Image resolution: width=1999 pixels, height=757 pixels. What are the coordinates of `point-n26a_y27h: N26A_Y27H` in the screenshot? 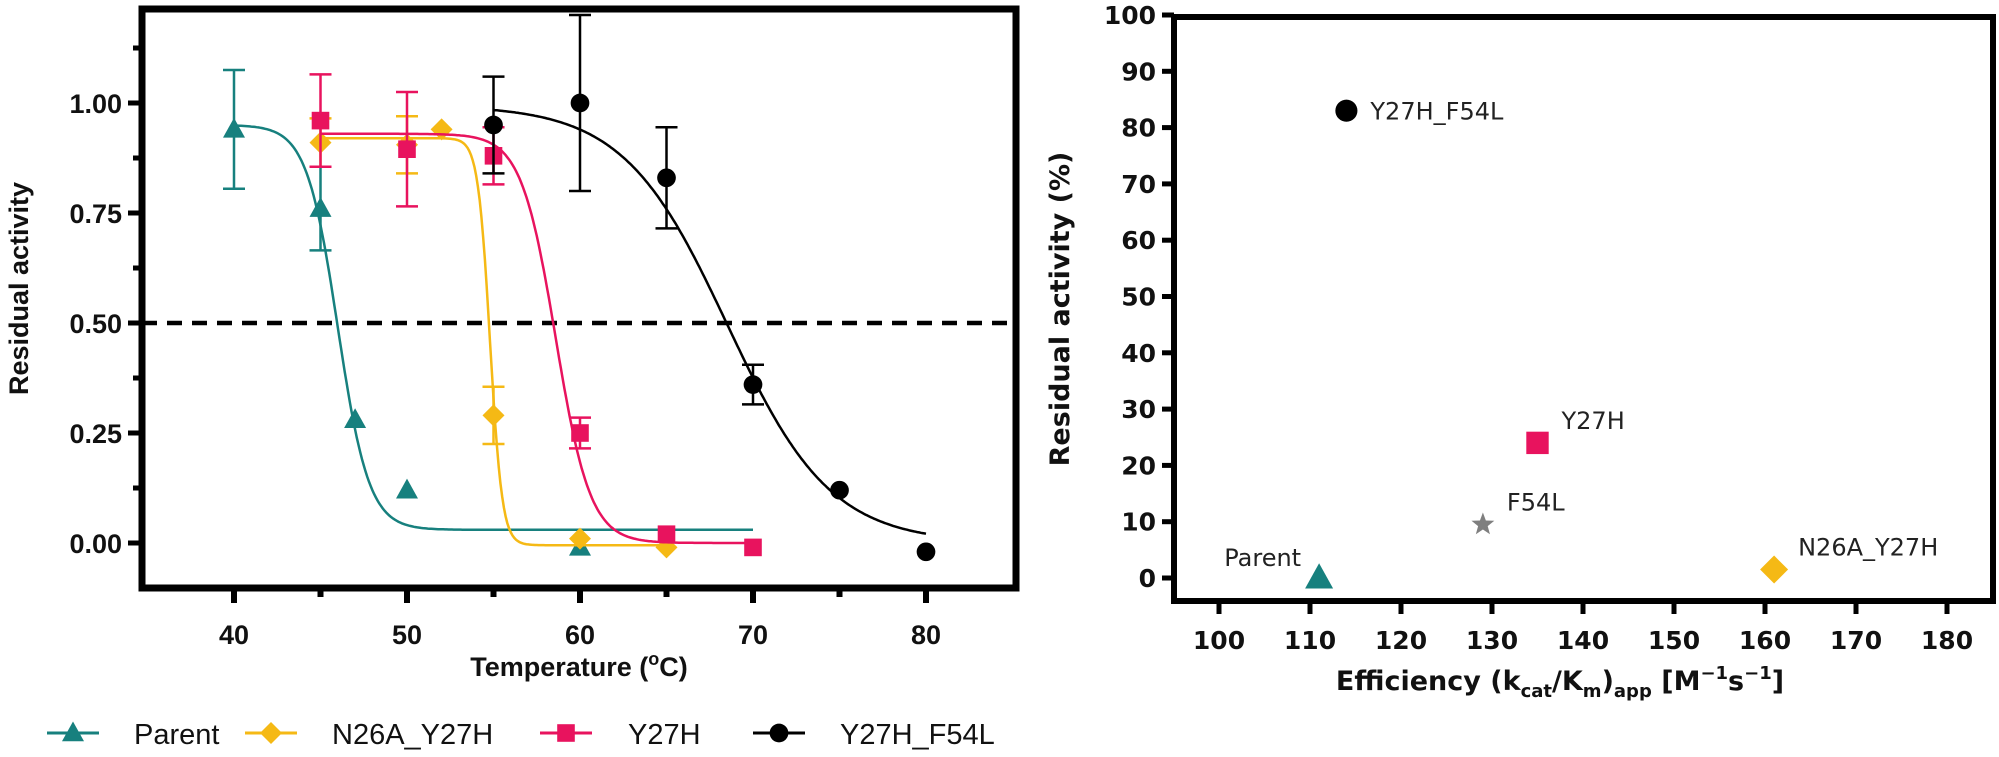 It's located at (1849, 559).